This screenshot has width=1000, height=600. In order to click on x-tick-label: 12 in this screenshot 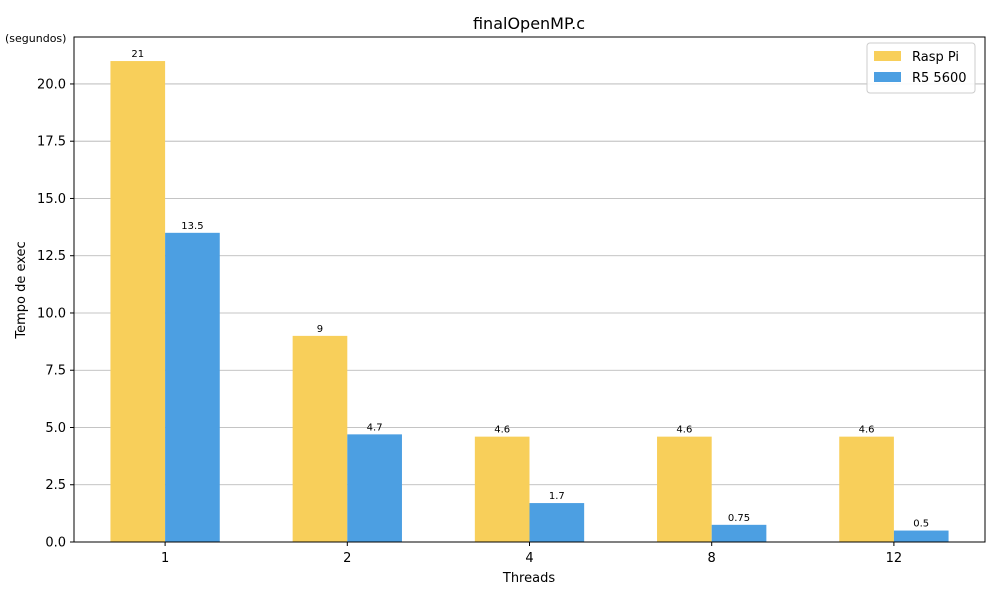, I will do `click(894, 558)`.